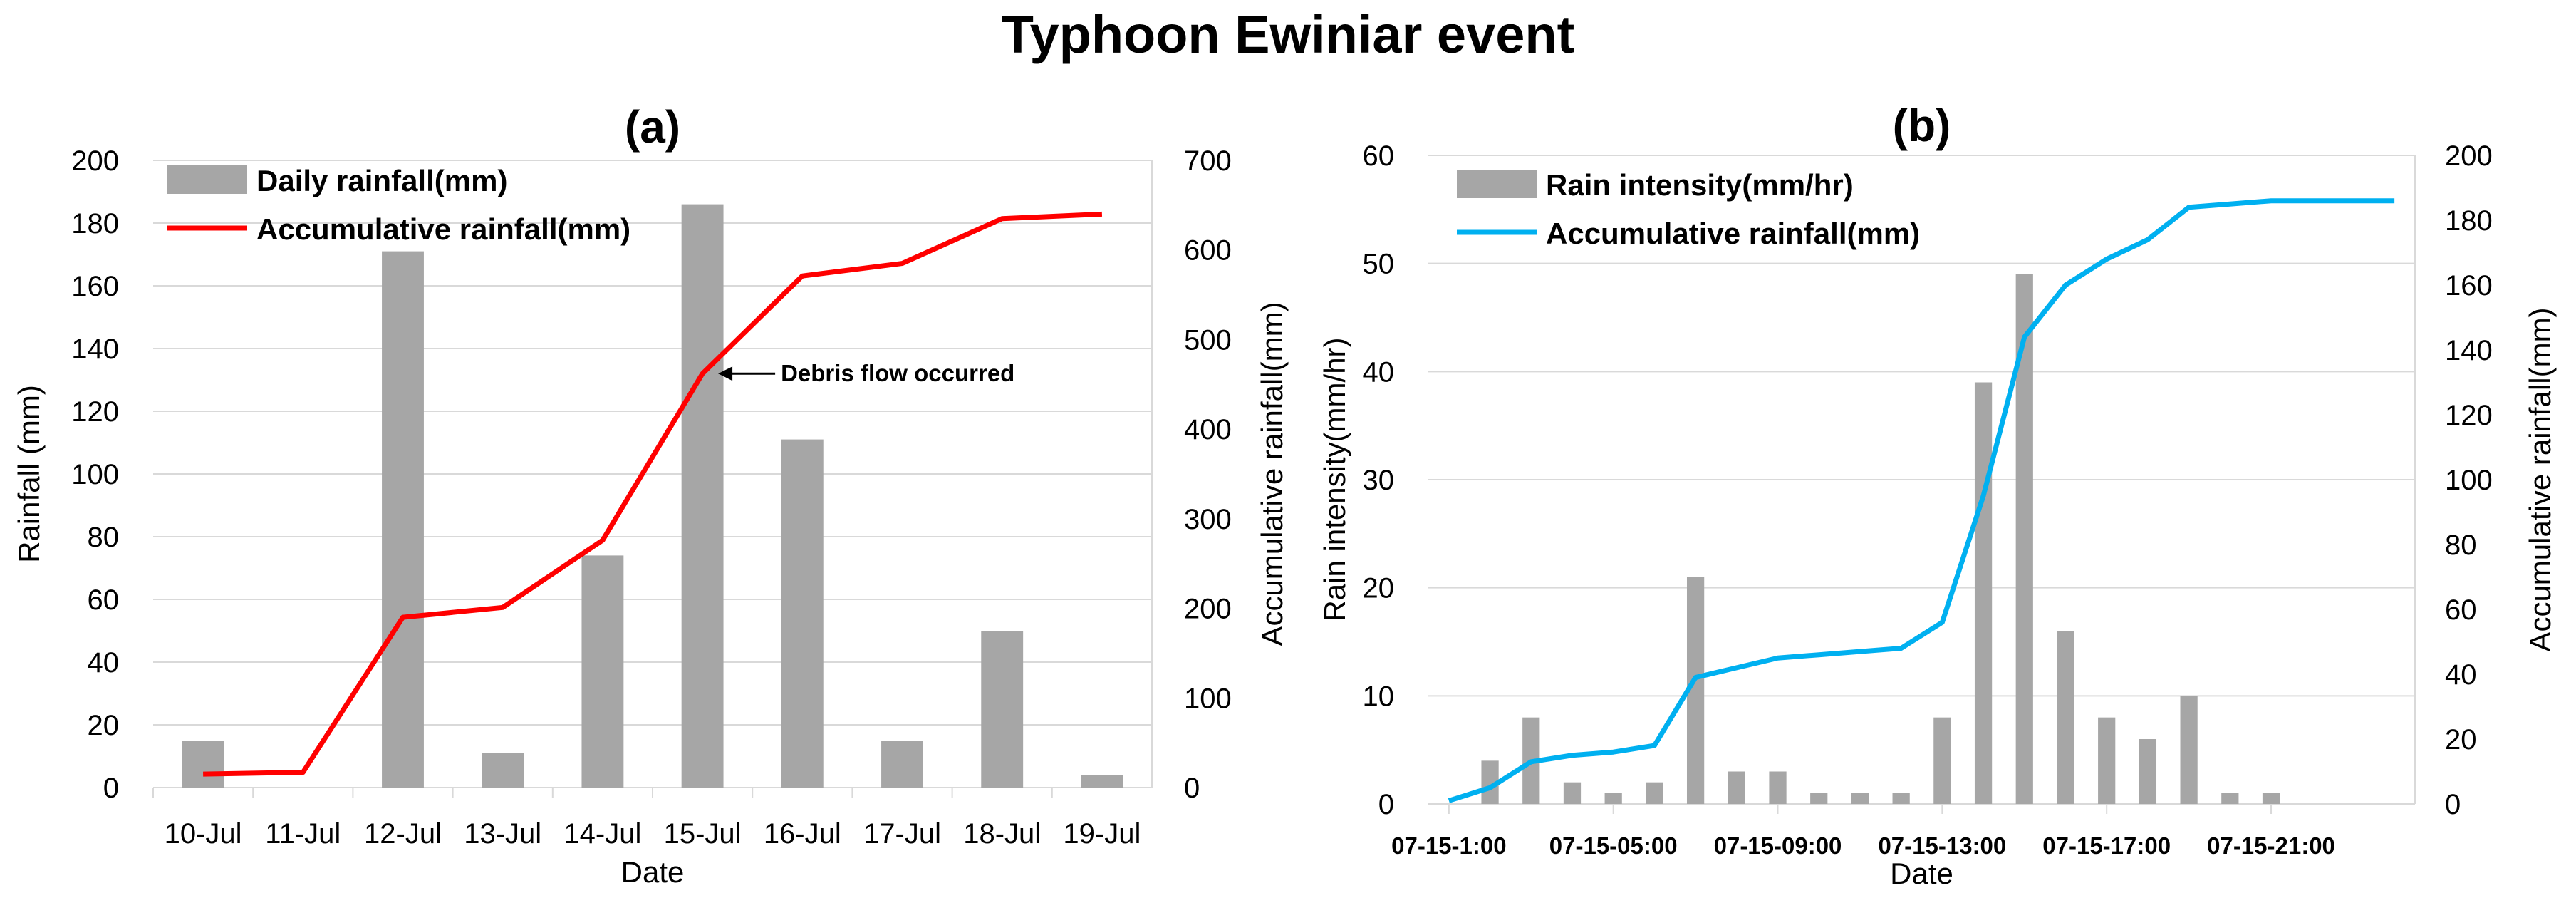 The height and width of the screenshot is (903, 2576). I want to click on panel-title-b: (b), so click(1922, 125).